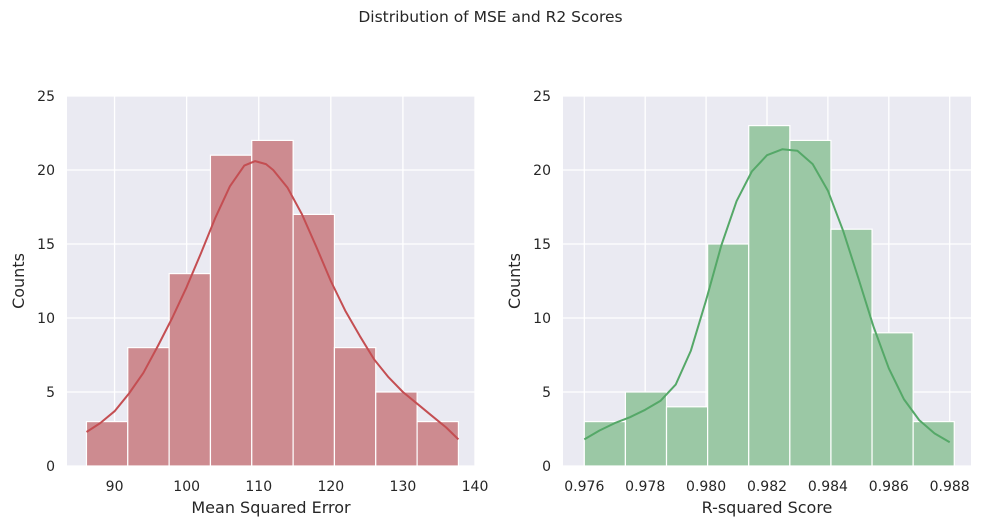  I want to click on x-tick-label: 130, so click(403, 487).